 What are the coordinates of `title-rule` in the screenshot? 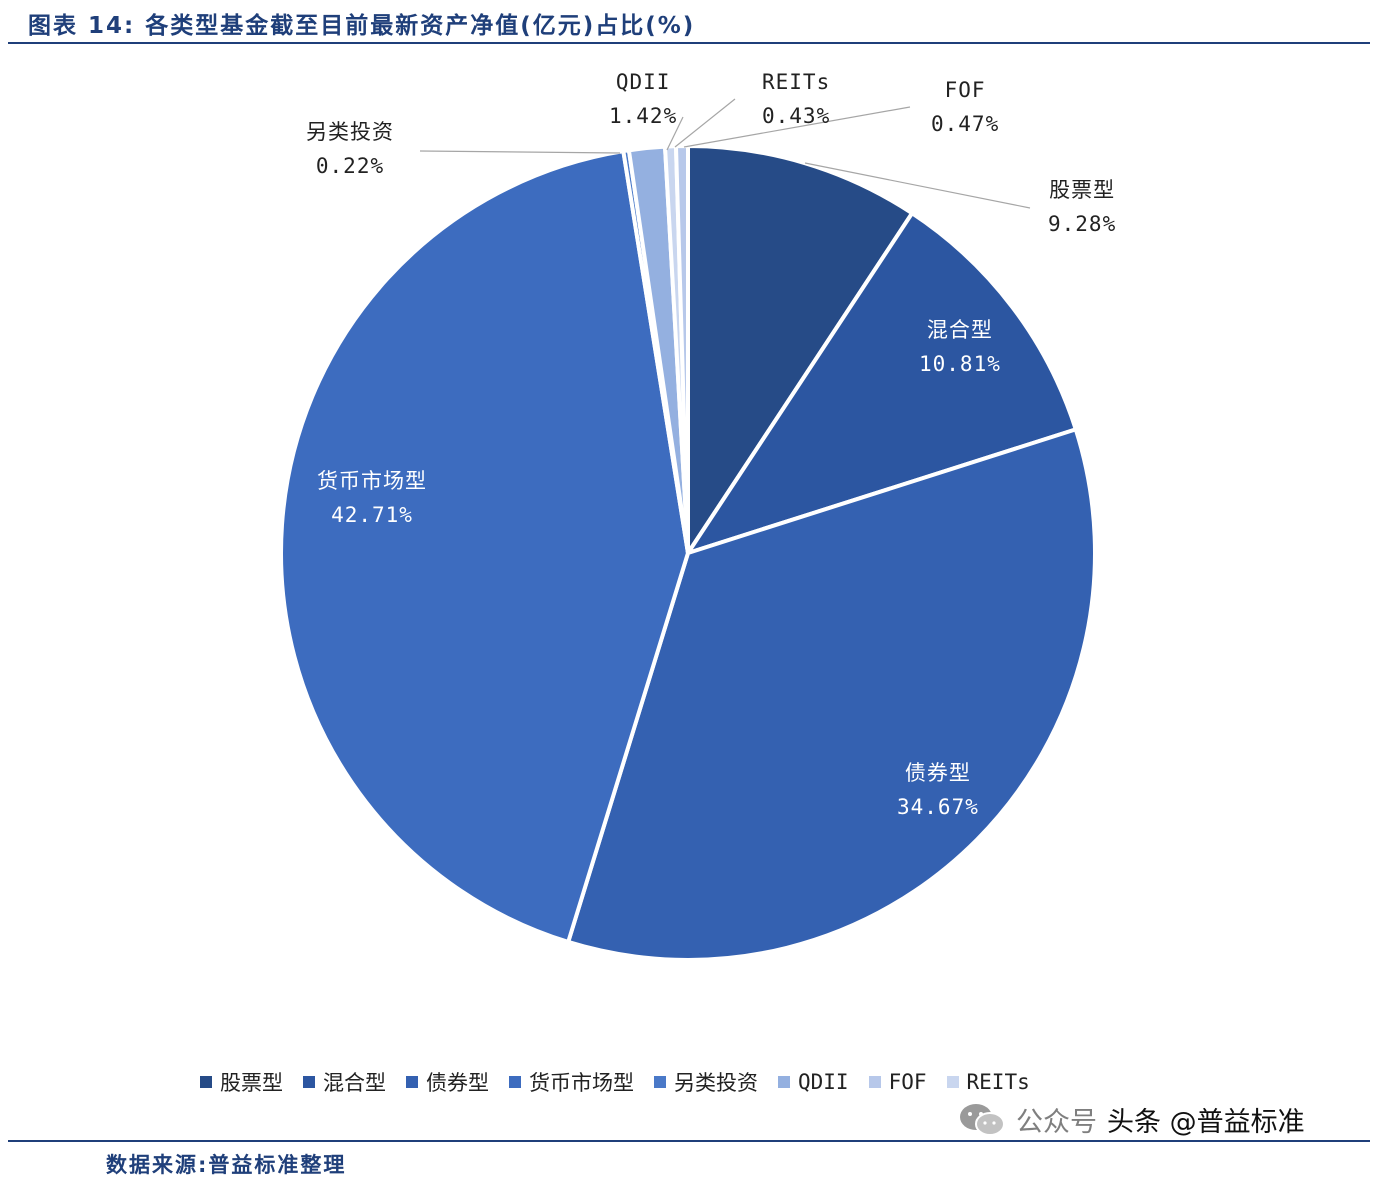 It's located at (689, 43).